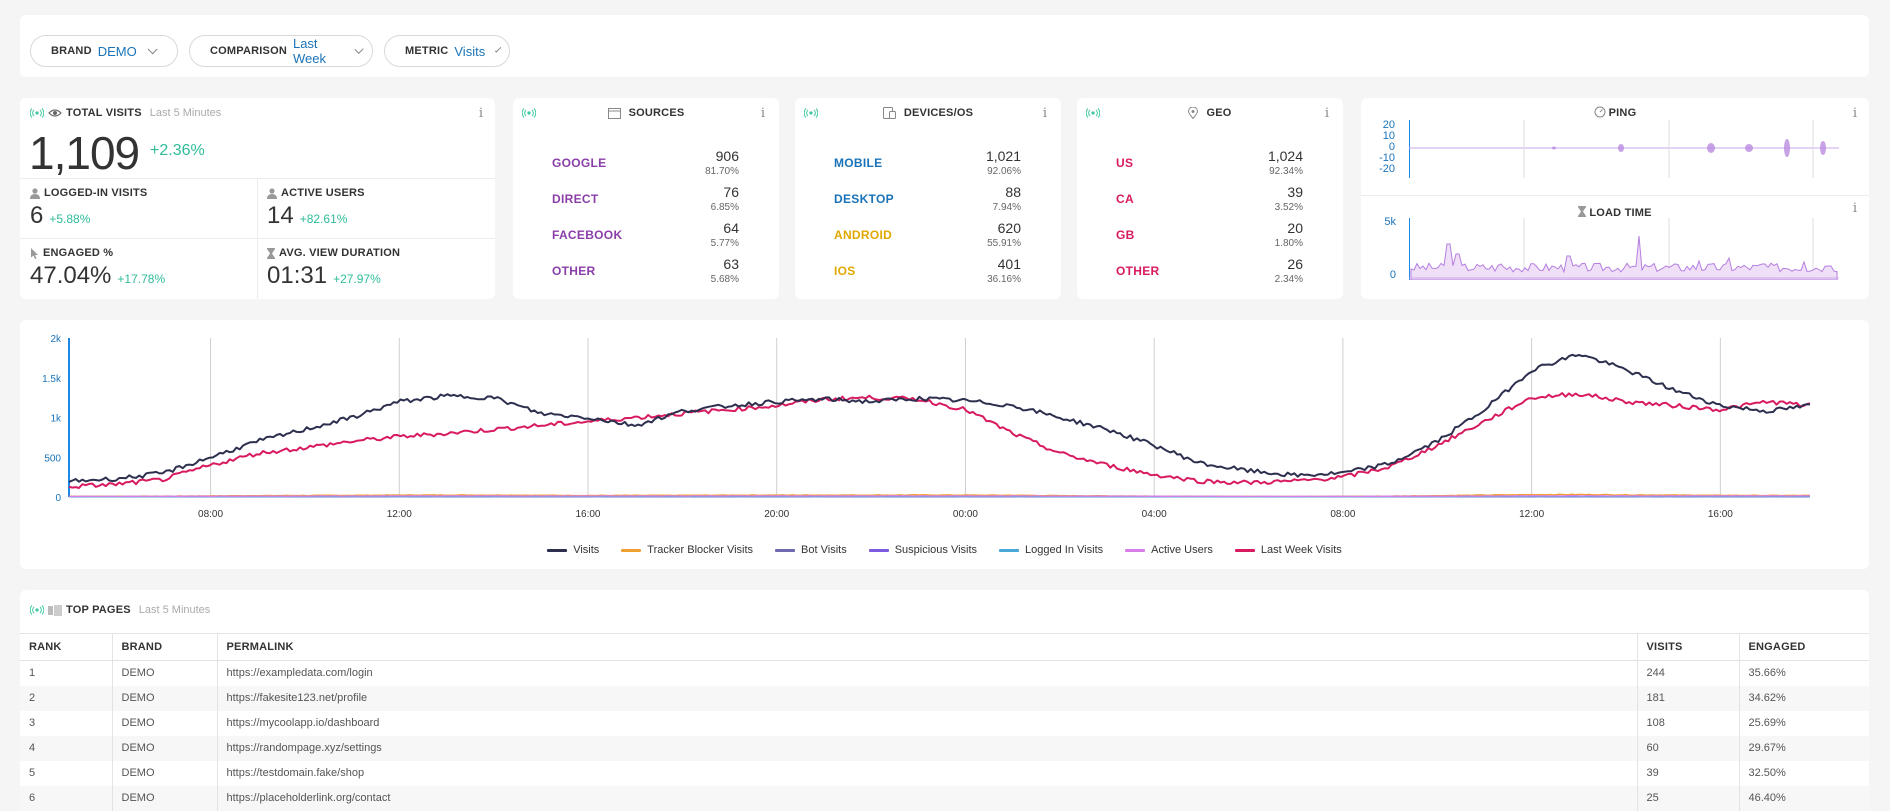 This screenshot has height=811, width=1890. What do you see at coordinates (858, 163) in the screenshot?
I see `device-name: MOBILE` at bounding box center [858, 163].